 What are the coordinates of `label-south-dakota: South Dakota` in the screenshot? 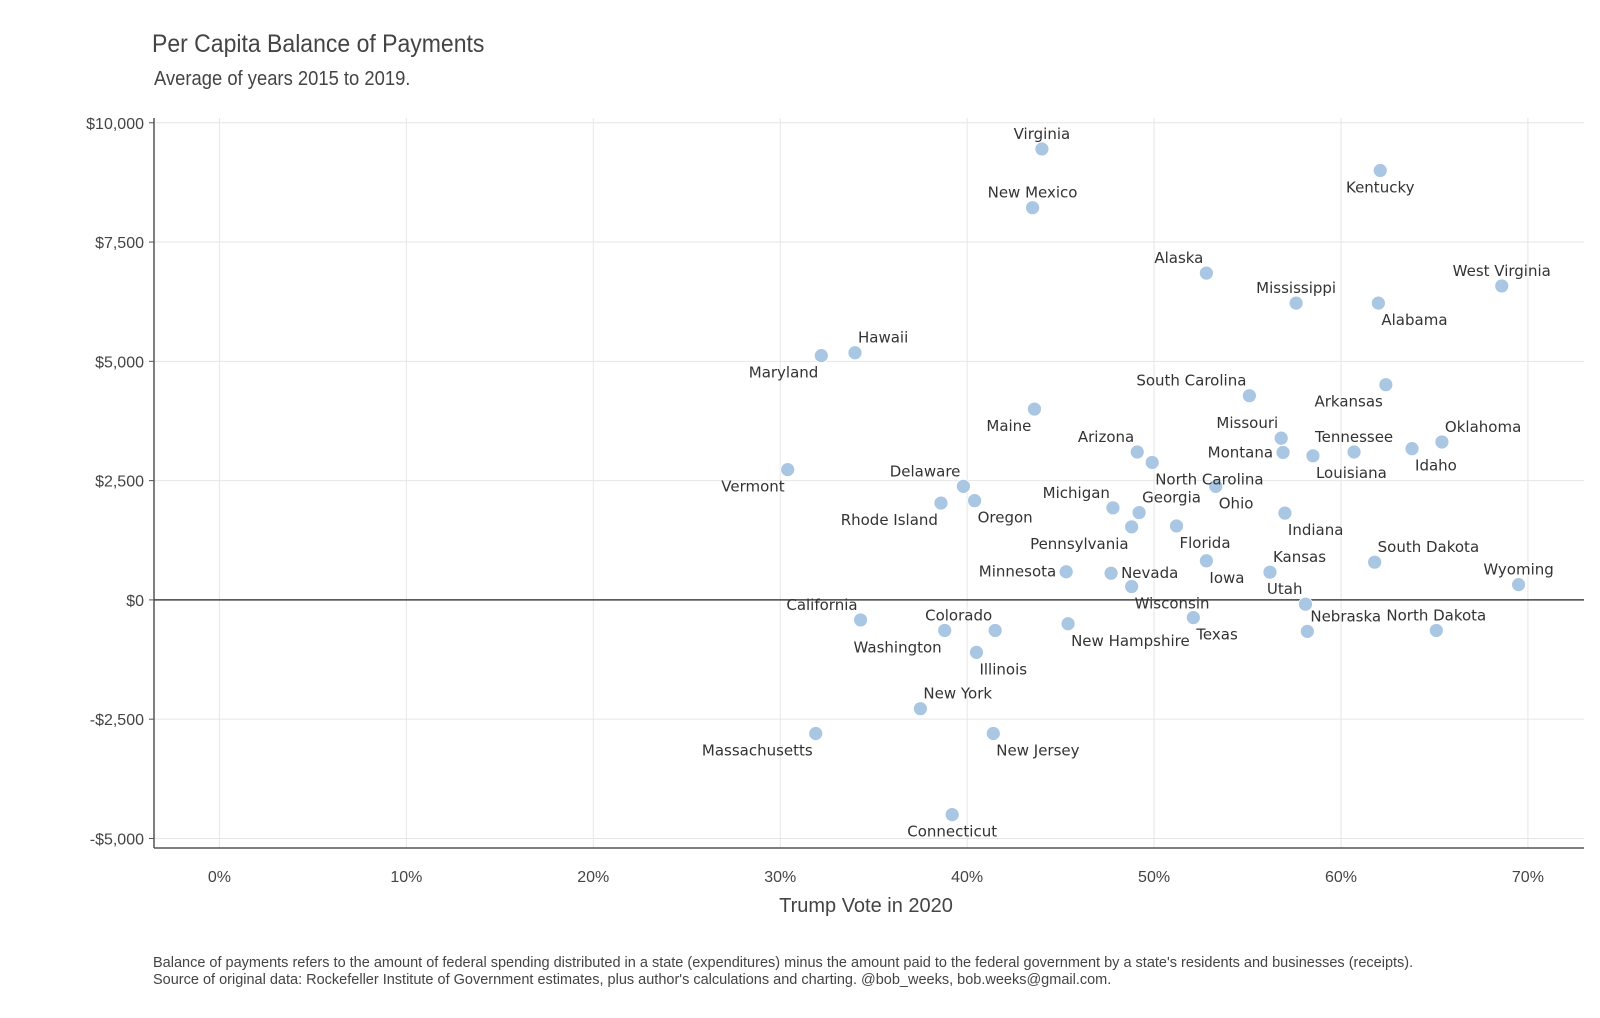 It's located at (1429, 547).